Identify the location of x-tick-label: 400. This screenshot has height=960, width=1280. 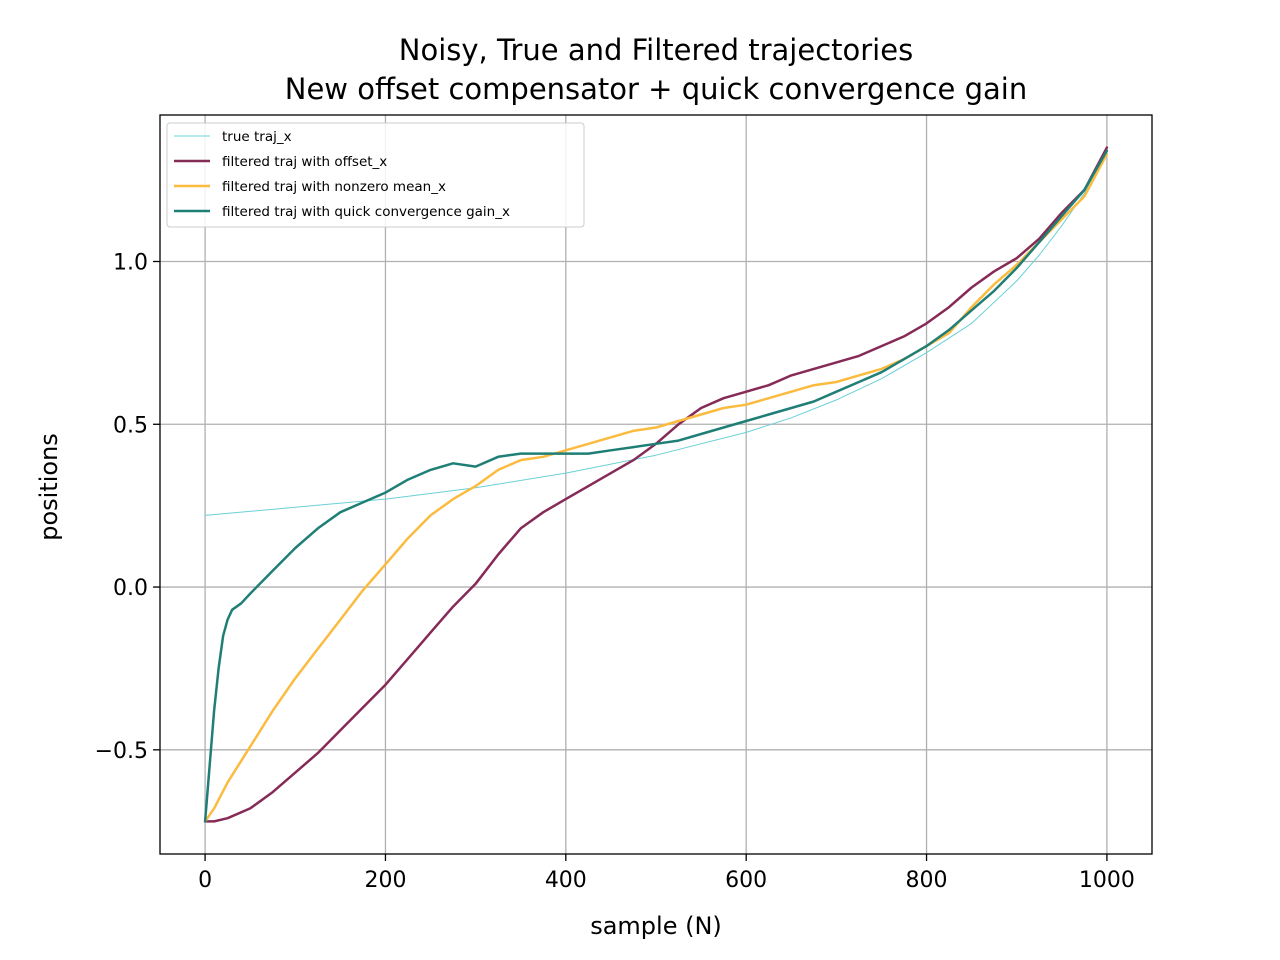
(566, 880).